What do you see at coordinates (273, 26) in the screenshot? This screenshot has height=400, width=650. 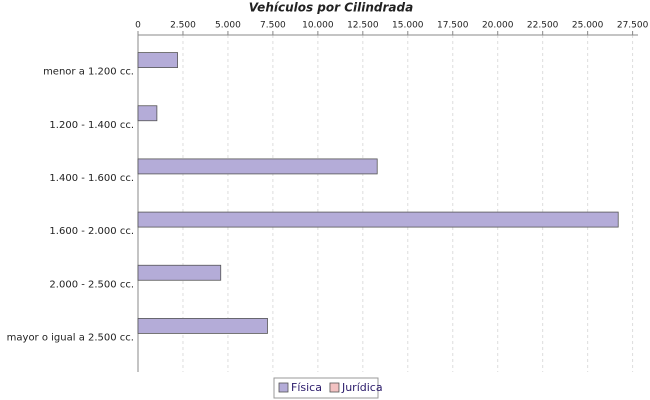 I see `x-tick-label: 7.500` at bounding box center [273, 26].